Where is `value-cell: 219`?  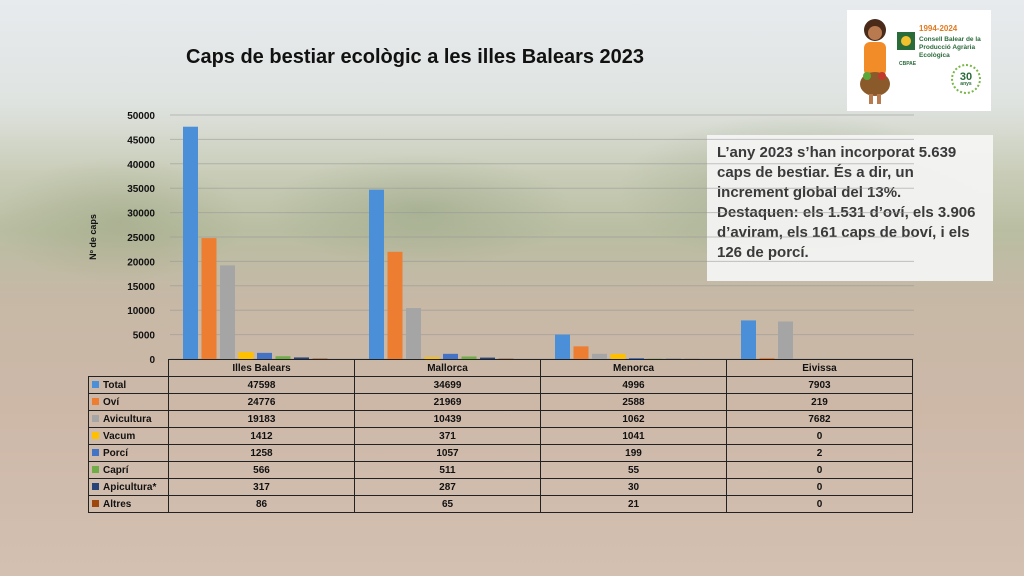
value-cell: 219 is located at coordinates (819, 402).